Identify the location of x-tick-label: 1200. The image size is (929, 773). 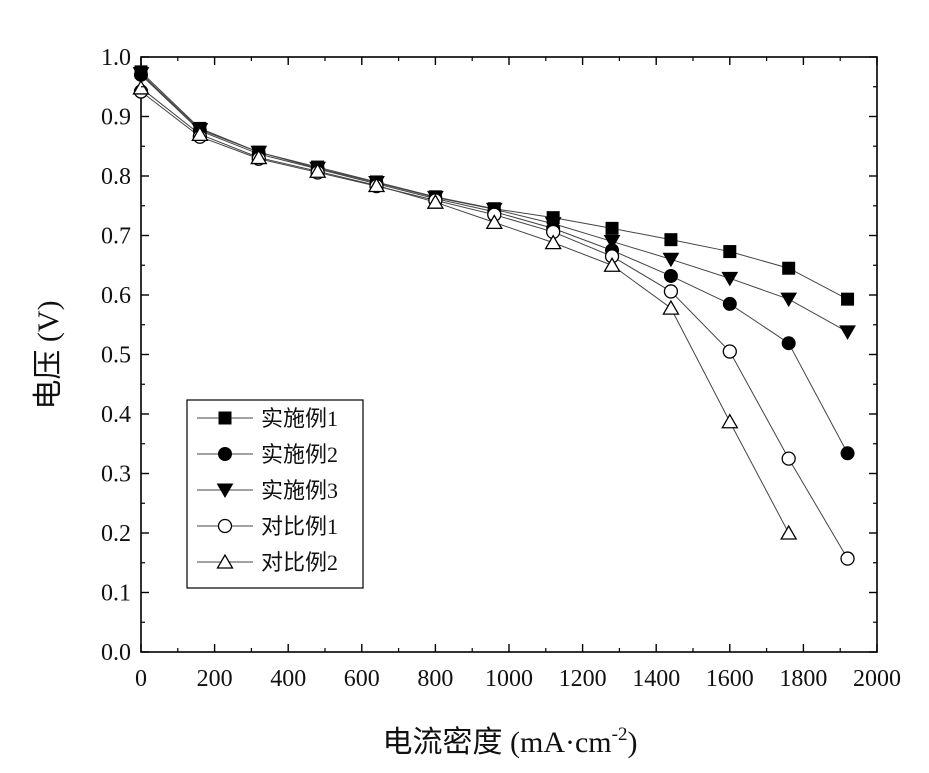
(583, 679).